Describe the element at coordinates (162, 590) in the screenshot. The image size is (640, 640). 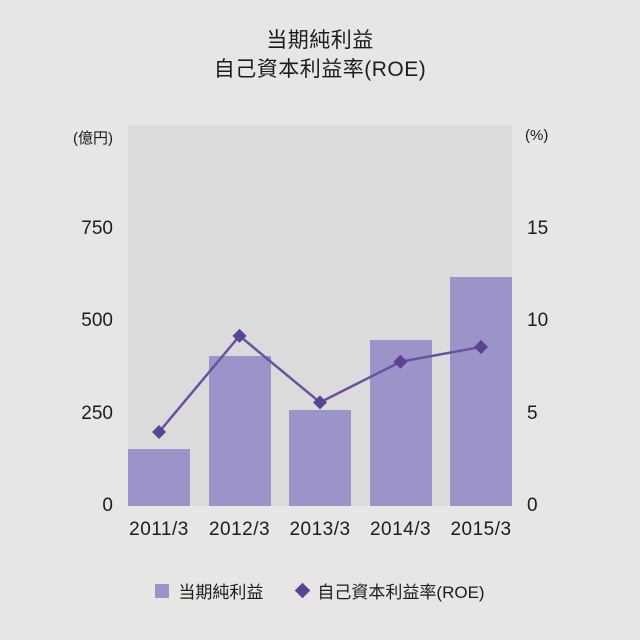
I see `bar-series-square-icon` at that location.